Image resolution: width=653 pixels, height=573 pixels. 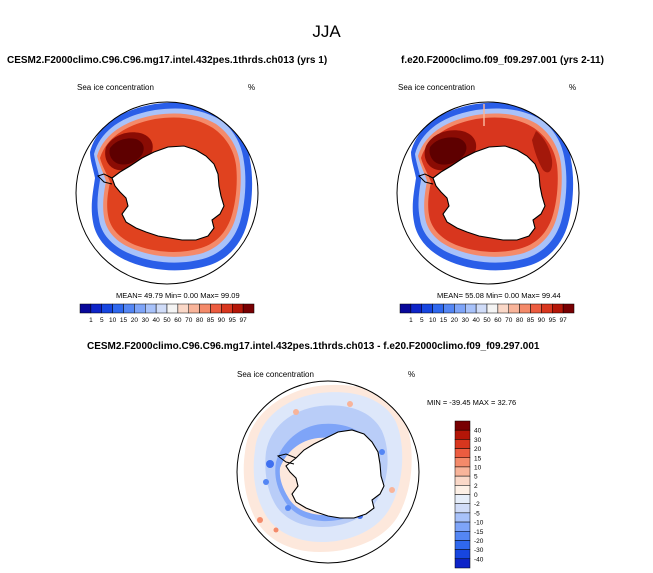 I want to click on diff-colorbar-tick-label: -30, so click(x=479, y=550).